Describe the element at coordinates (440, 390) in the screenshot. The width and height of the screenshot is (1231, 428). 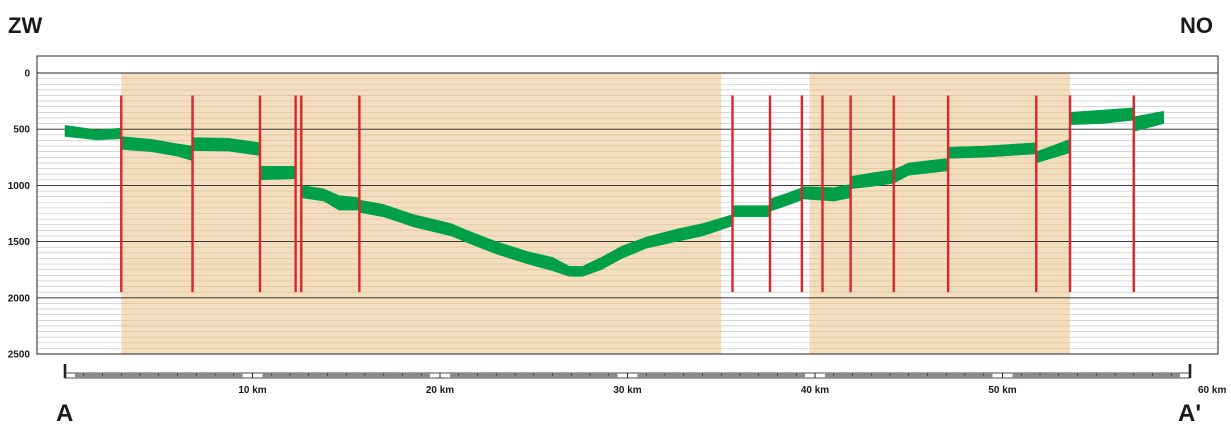
I see `distance-tick-label: 20 km` at that location.